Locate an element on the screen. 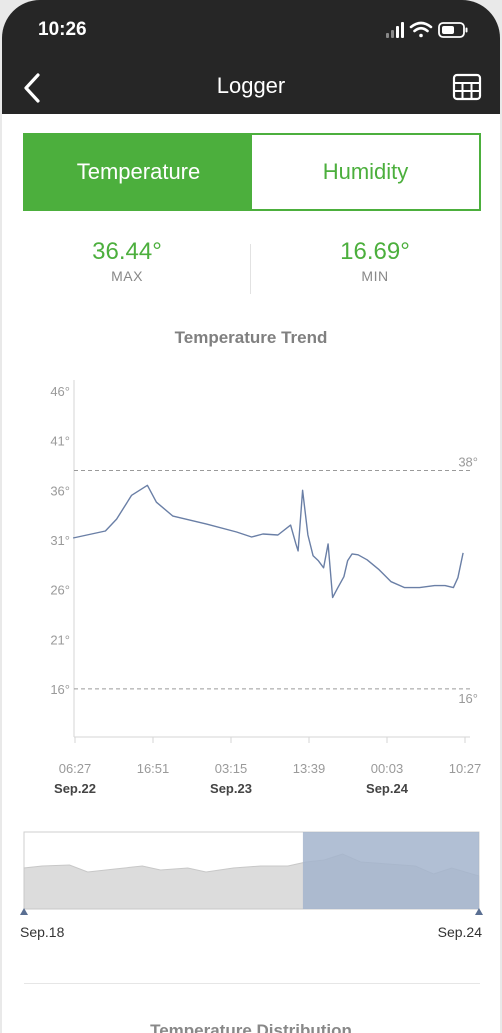  x-tick-time-label: 10:27 is located at coordinates (465, 768).